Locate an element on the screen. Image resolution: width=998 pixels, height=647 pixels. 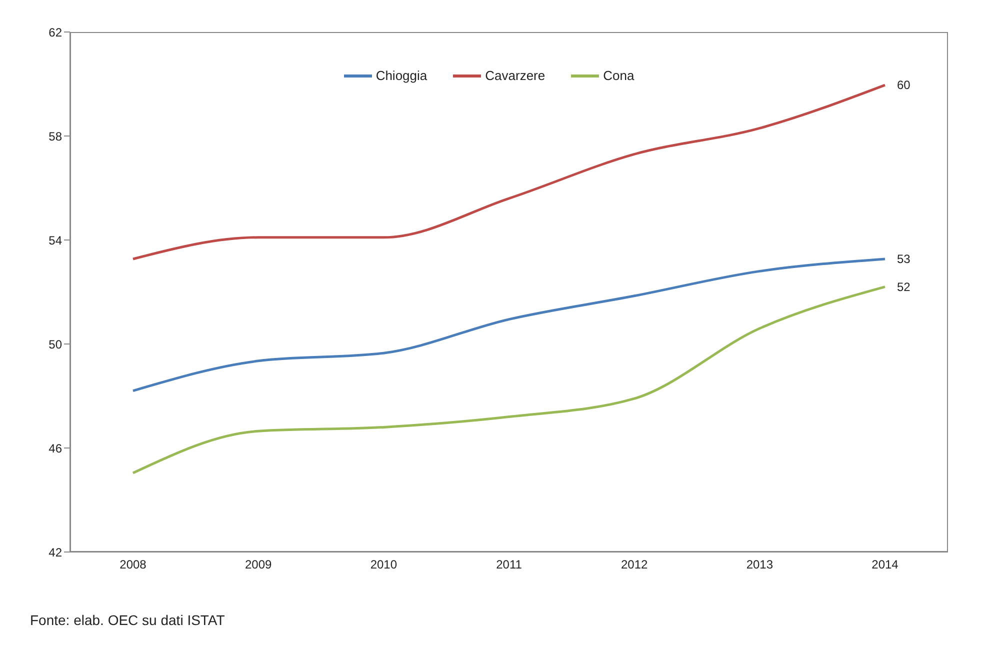
x-tick-label: 2010 is located at coordinates (384, 565).